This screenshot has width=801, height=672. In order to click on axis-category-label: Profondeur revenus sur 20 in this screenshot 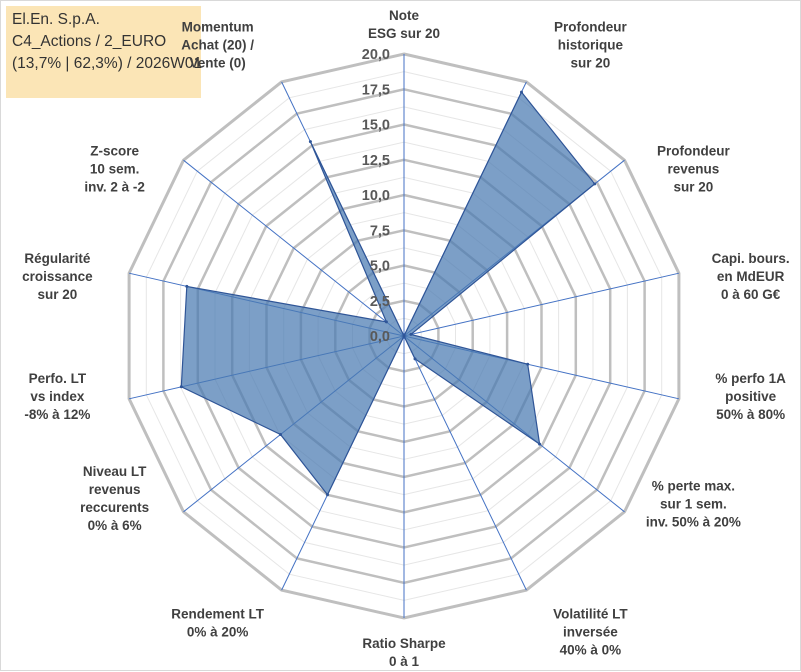, I will do `click(693, 168)`.